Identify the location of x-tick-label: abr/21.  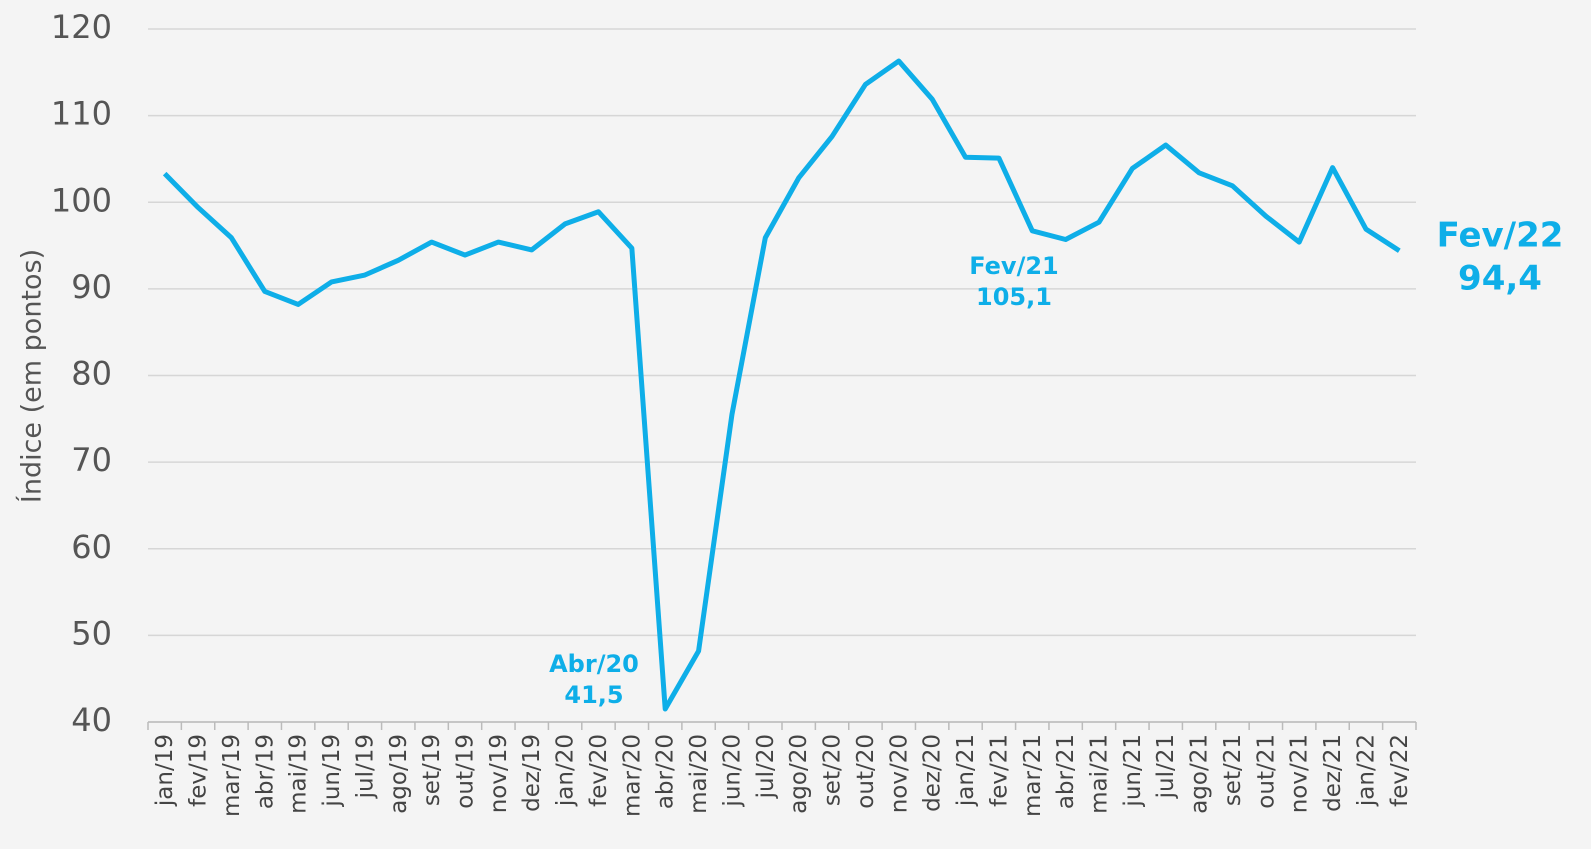
(1066, 771).